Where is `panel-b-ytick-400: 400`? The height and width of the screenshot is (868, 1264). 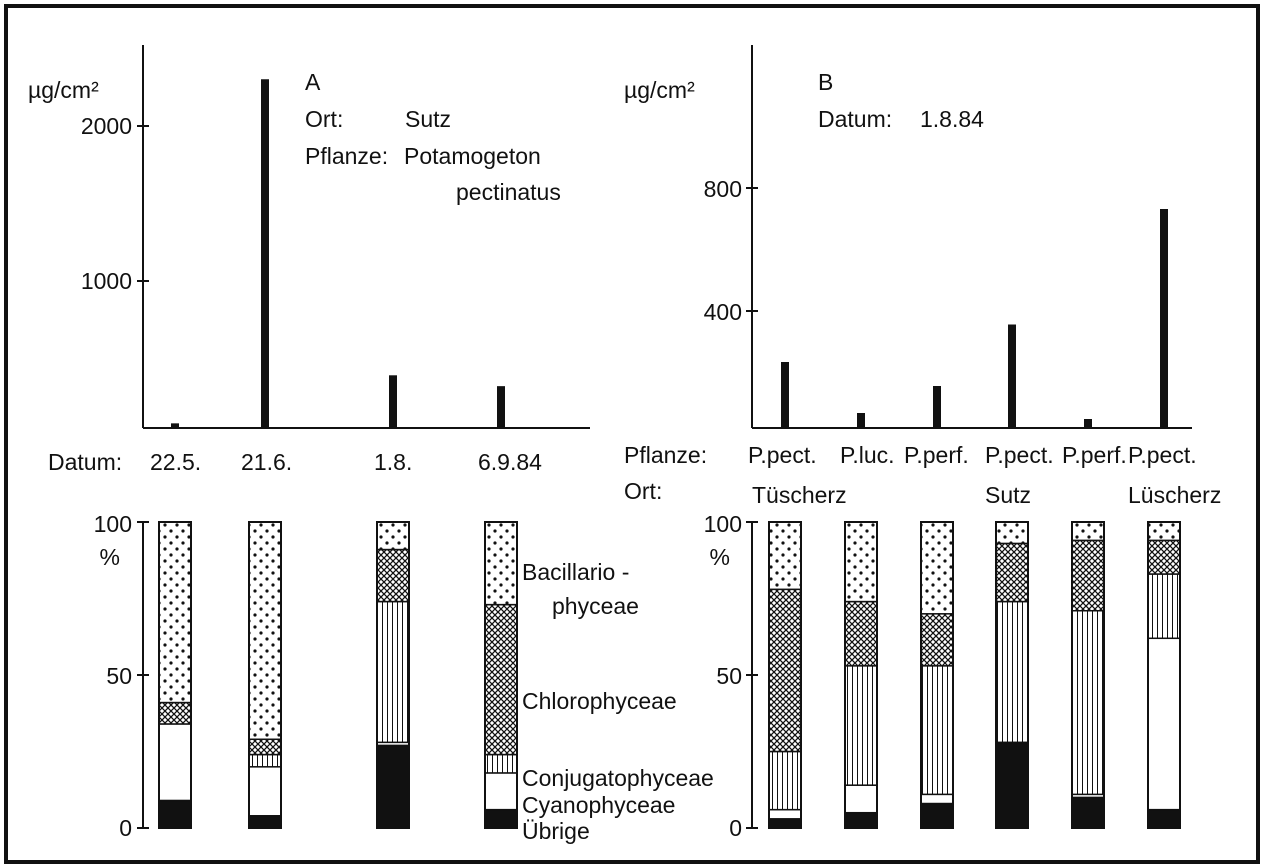
panel-b-ytick-400: 400 is located at coordinates (723, 312).